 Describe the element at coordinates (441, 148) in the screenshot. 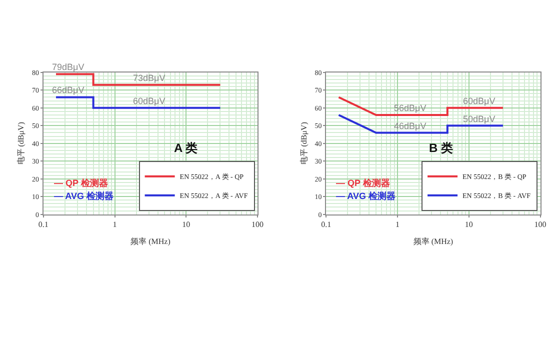

I see `annotation: B 类` at that location.